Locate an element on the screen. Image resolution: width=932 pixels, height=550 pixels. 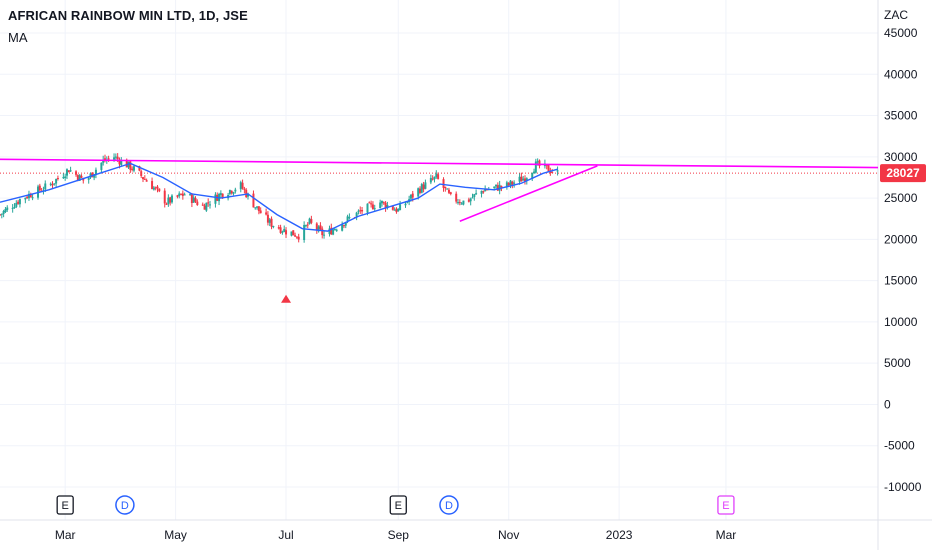
earnings-event-icon is located at coordinates (65, 505).